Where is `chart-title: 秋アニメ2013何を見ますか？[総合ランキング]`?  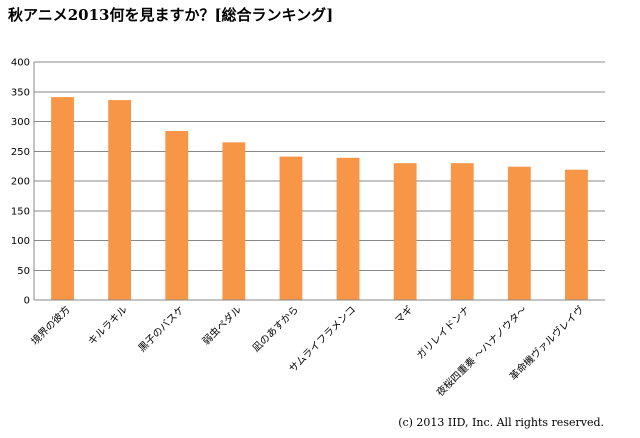
chart-title: 秋アニメ2013何を見ますか？[総合ランキング] is located at coordinates (171, 15).